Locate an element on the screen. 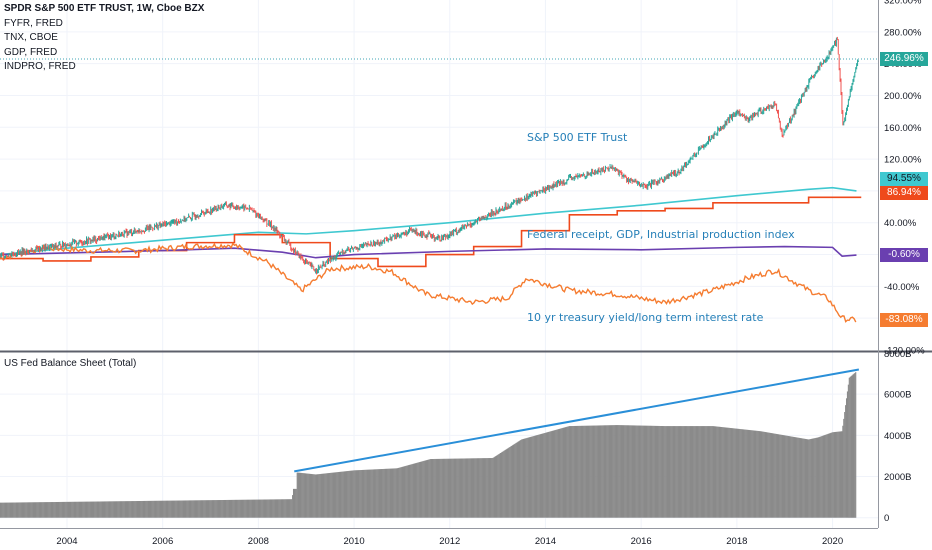  x-tick-label: 2010 is located at coordinates (354, 541).